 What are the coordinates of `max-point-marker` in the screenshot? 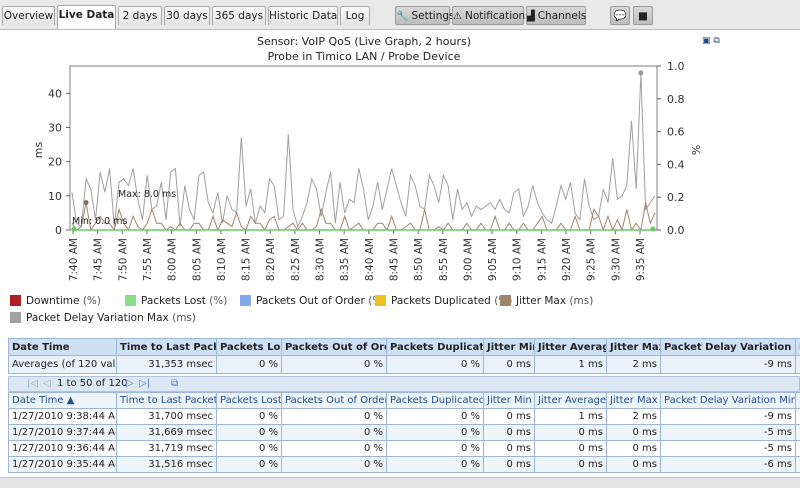 It's located at (640, 72).